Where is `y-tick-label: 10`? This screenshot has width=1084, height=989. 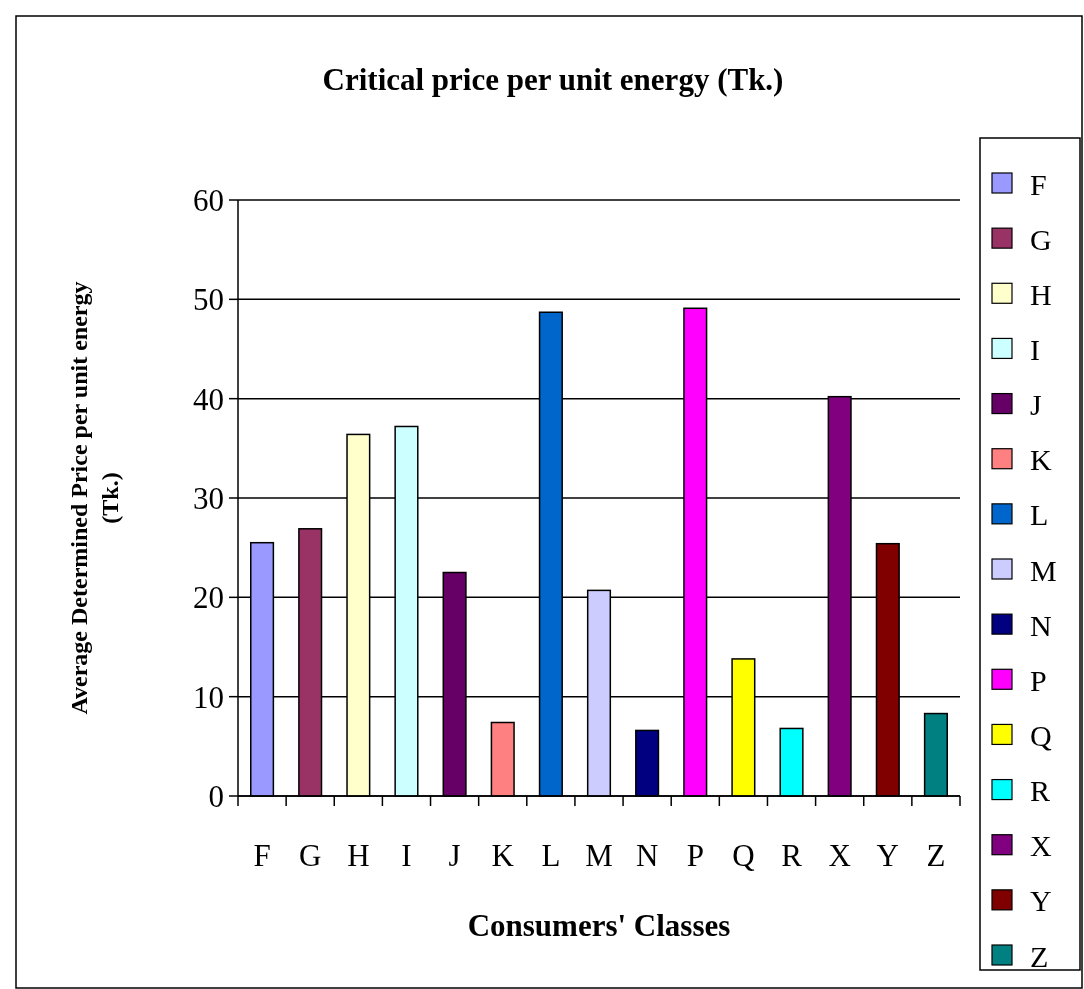
y-tick-label: 10 is located at coordinates (208, 697).